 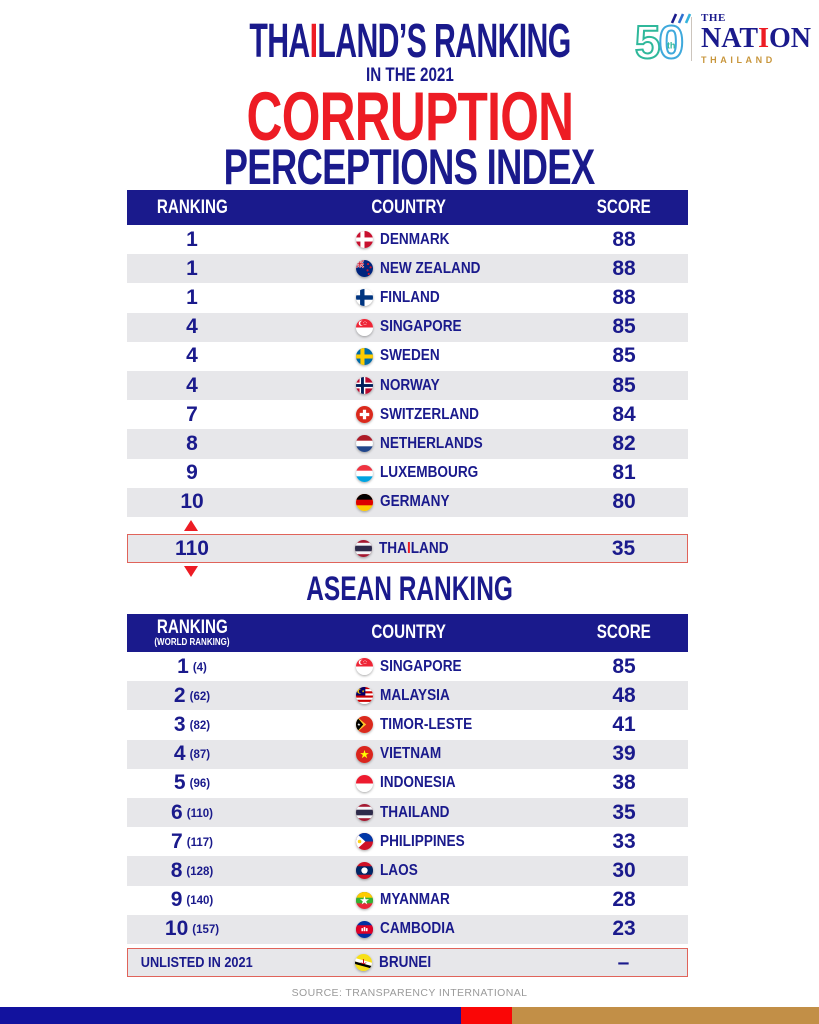 I want to click on table-row-denmark: 1 DENMARK 88, so click(x=407, y=239).